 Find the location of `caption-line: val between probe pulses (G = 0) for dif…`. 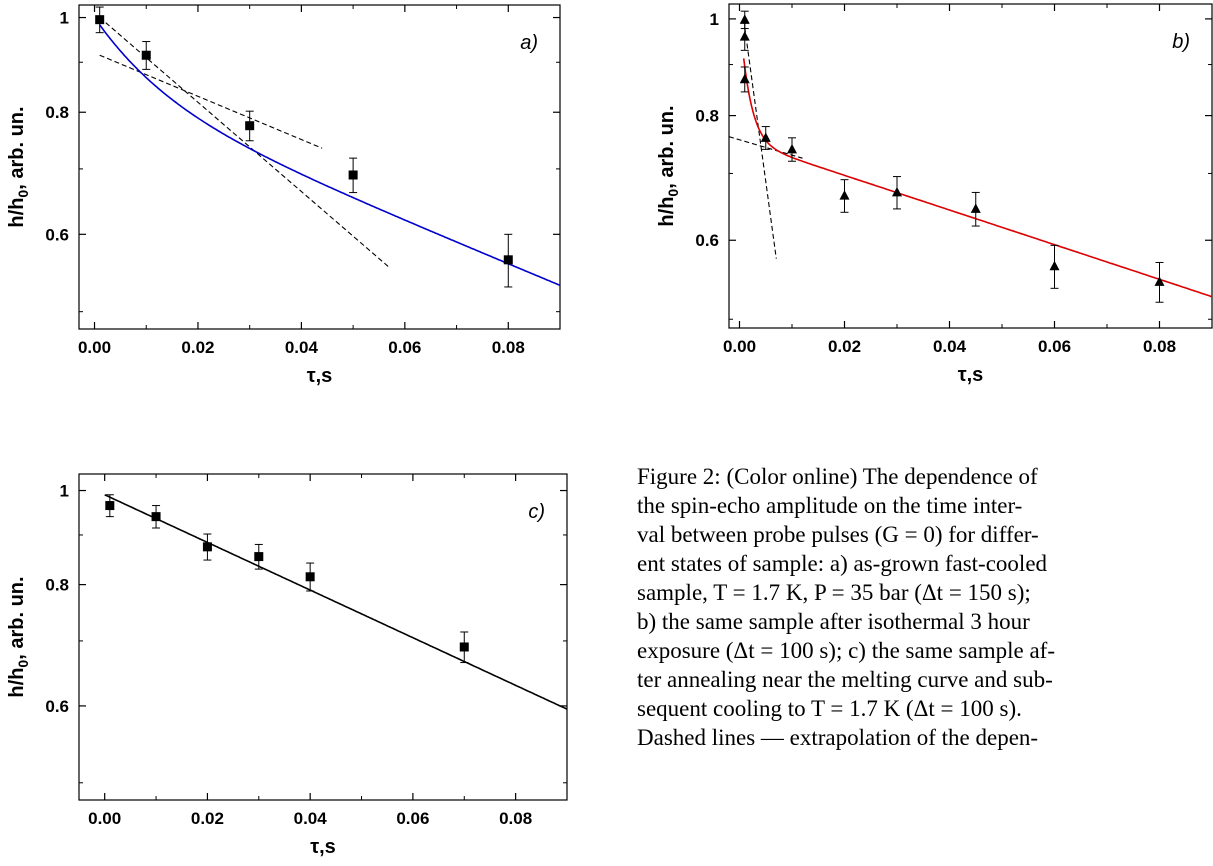

caption-line: val between probe pulses (G = 0) for dif… is located at coordinates (838, 534).